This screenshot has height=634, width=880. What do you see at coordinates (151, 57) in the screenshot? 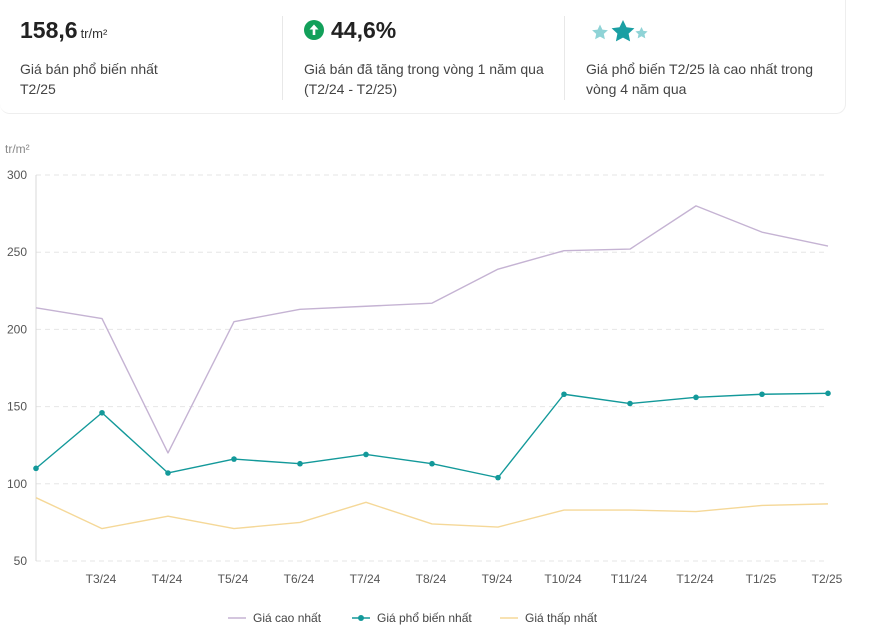
I see `stat-popular-price: 158,6 tr/m² Giá bán phổ biến nhất T2/25` at bounding box center [151, 57].